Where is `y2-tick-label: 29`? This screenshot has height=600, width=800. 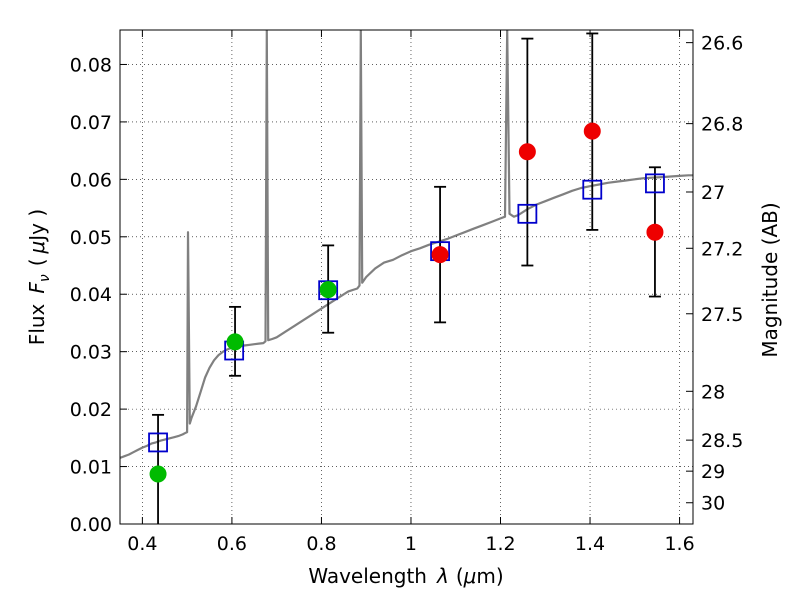
y2-tick-label: 29 is located at coordinates (713, 472).